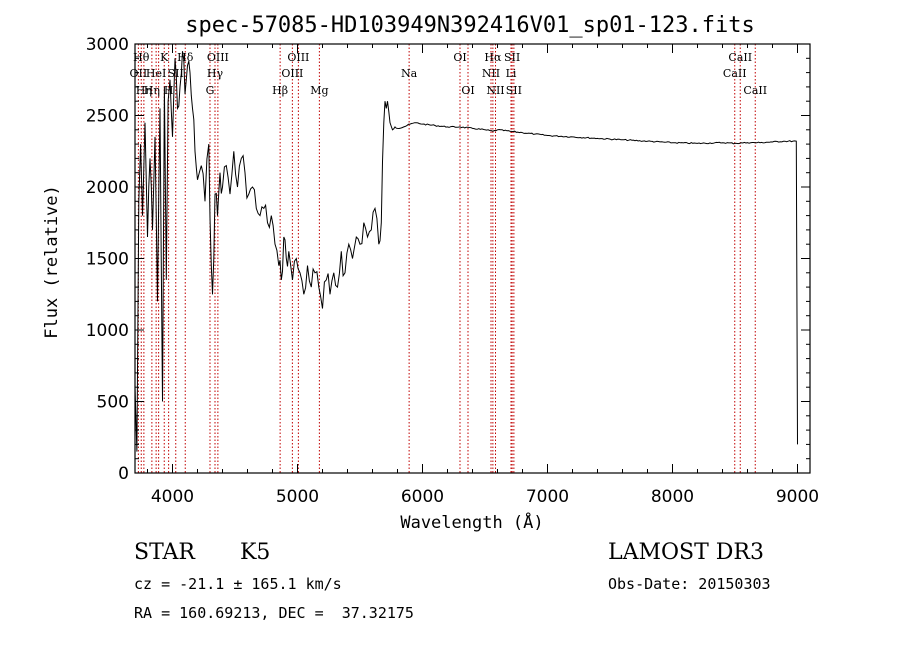  Describe the element at coordinates (495, 90) in the screenshot. I see `line-label-22: NII` at that location.